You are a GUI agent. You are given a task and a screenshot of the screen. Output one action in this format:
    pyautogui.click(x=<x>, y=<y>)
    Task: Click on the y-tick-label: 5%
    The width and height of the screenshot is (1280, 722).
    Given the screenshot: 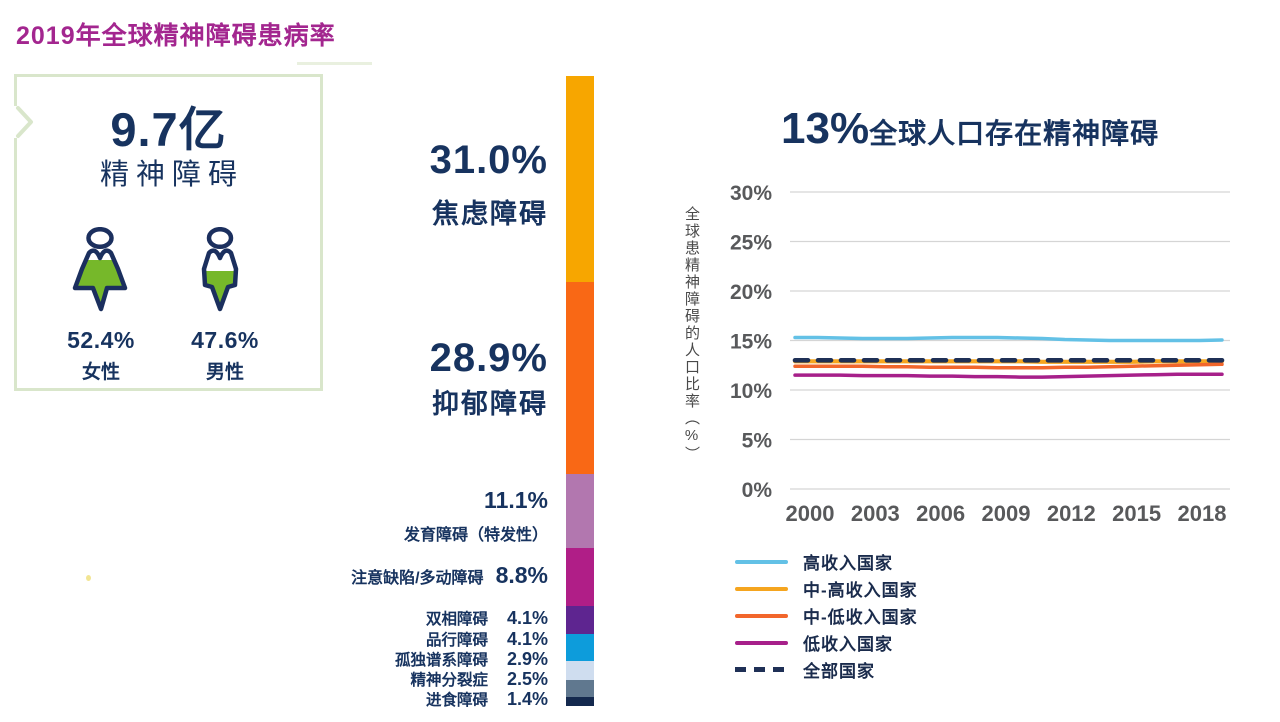 What is the action you would take?
    pyautogui.click(x=757, y=441)
    